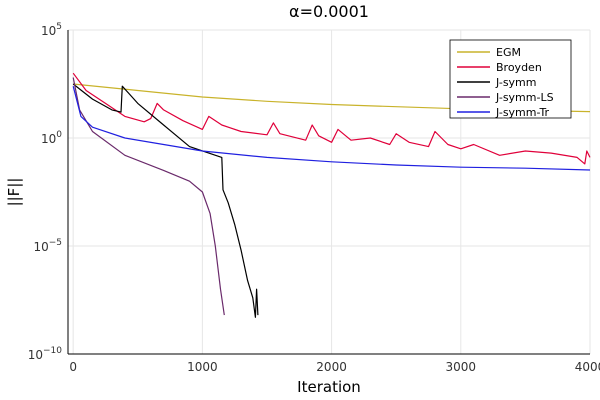 The width and height of the screenshot is (600, 400). Describe the element at coordinates (202, 367) in the screenshot. I see `x-tick-label: 1000` at that location.